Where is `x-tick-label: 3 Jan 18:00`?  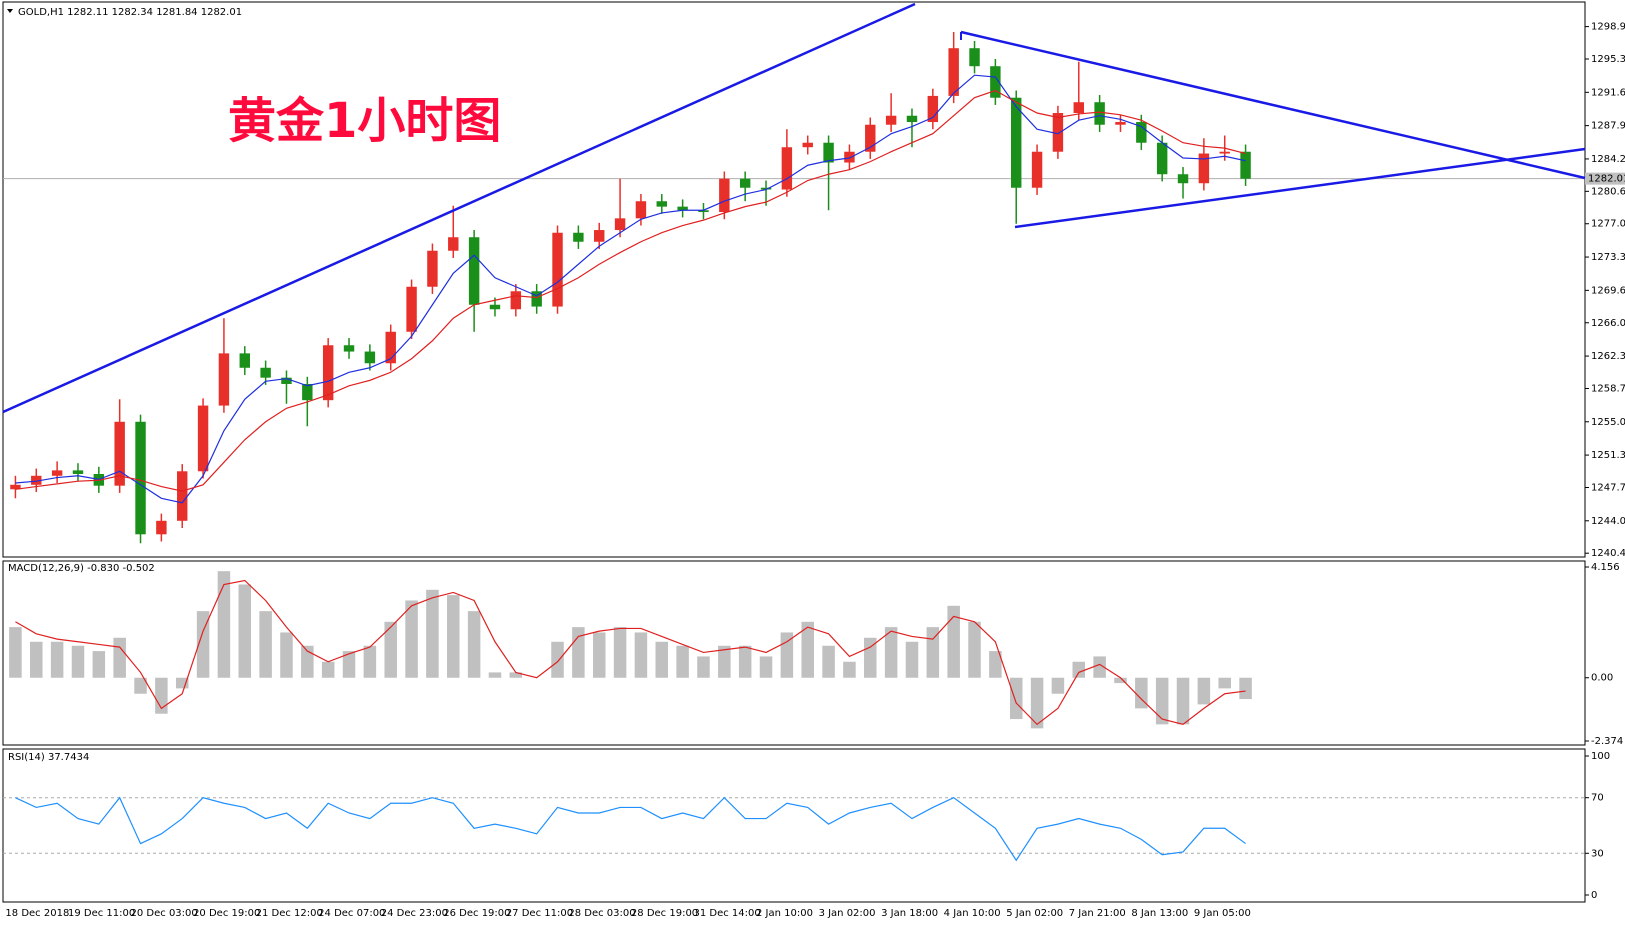 x-tick-label: 3 Jan 18:00 is located at coordinates (909, 913).